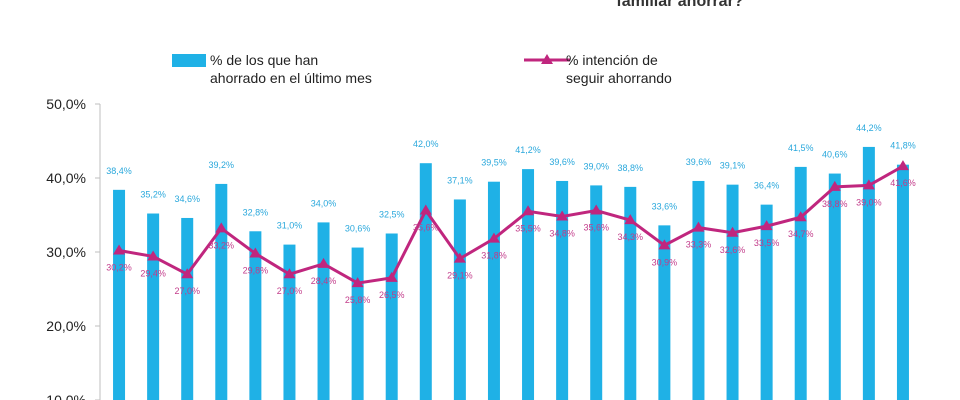 The height and width of the screenshot is (400, 960). Describe the element at coordinates (66, 252) in the screenshot. I see `y-tick-label: 30,0%` at that location.